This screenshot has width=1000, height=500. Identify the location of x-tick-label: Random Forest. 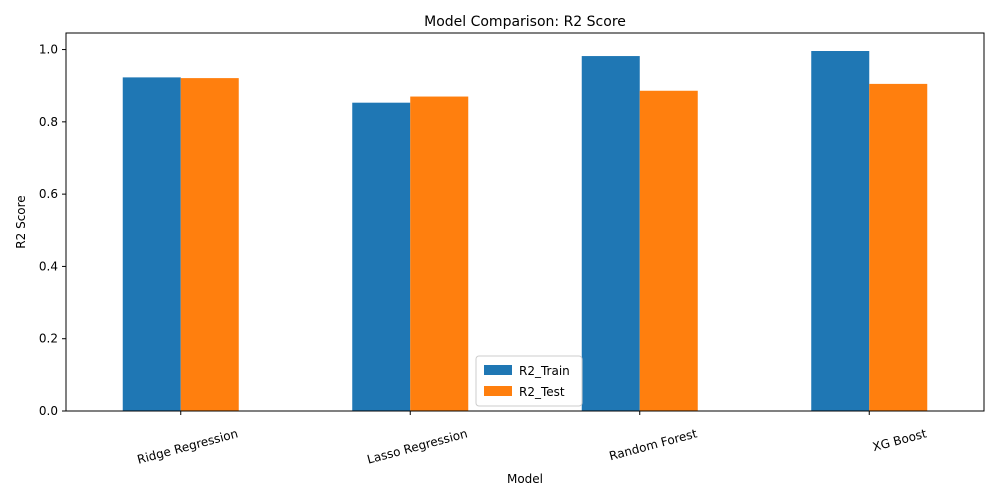
(653, 444).